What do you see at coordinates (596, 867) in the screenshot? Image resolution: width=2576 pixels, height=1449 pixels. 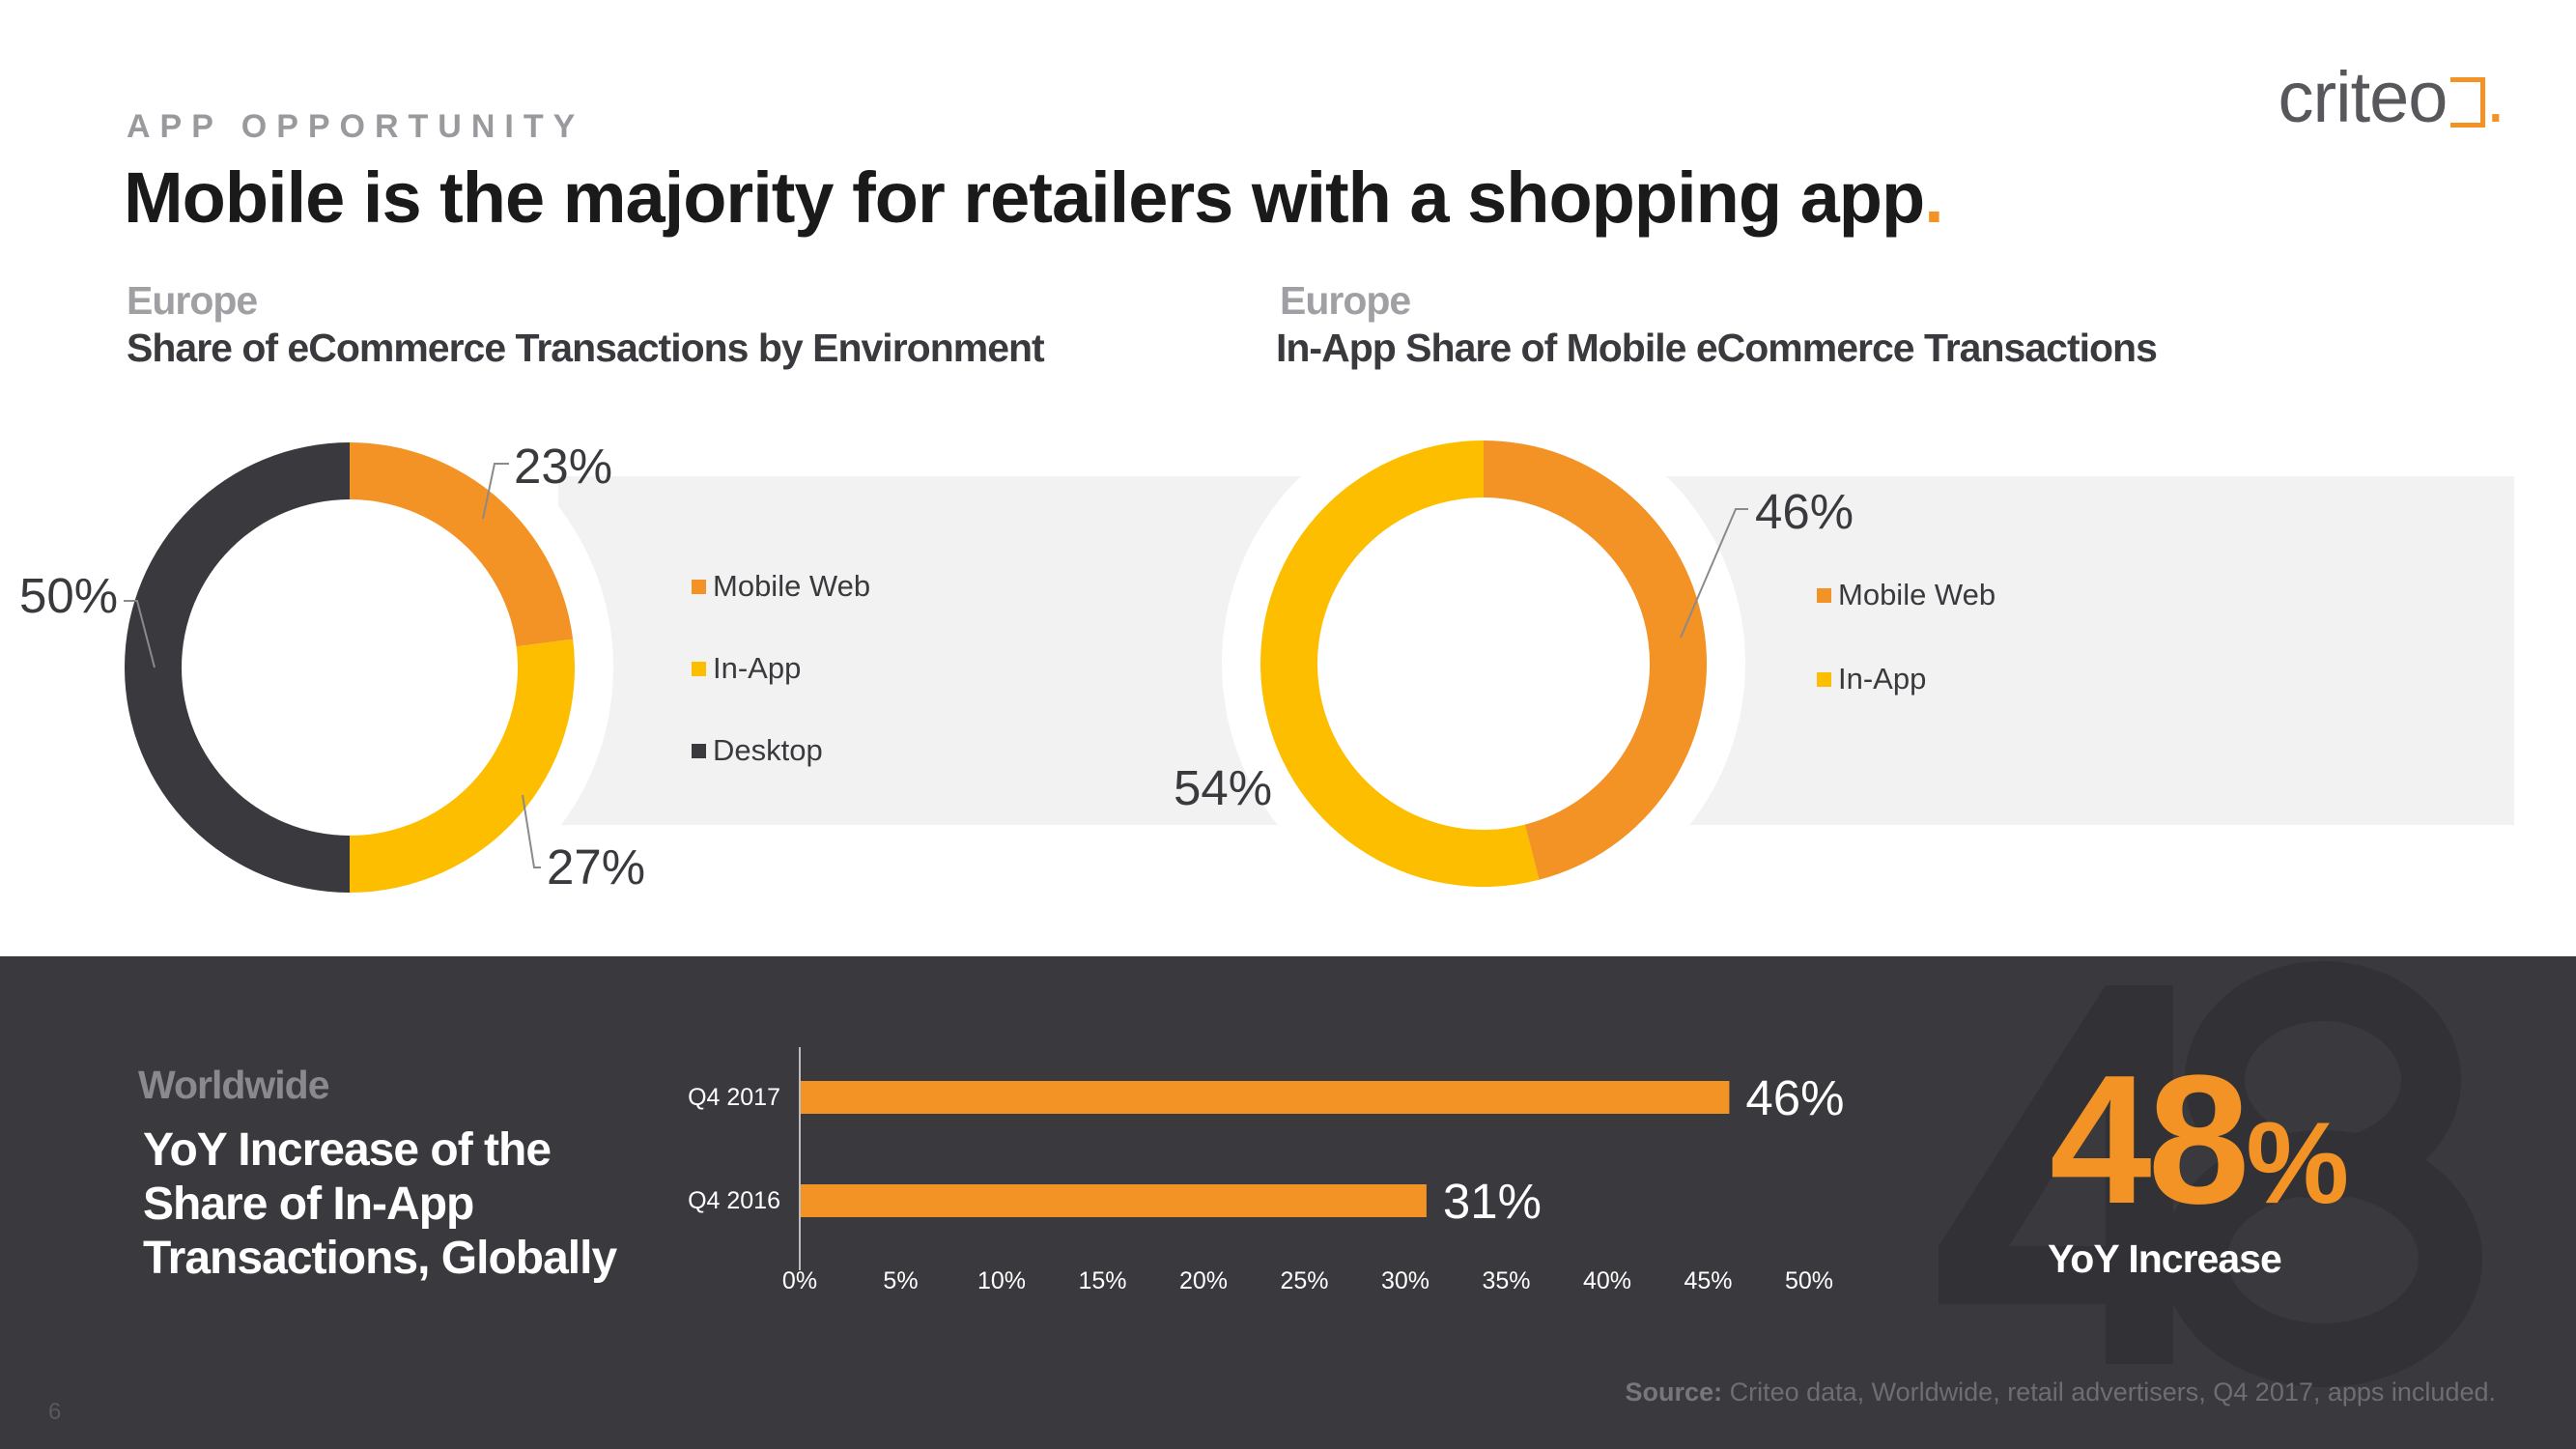 I see `data-label-in-app: 27%` at bounding box center [596, 867].